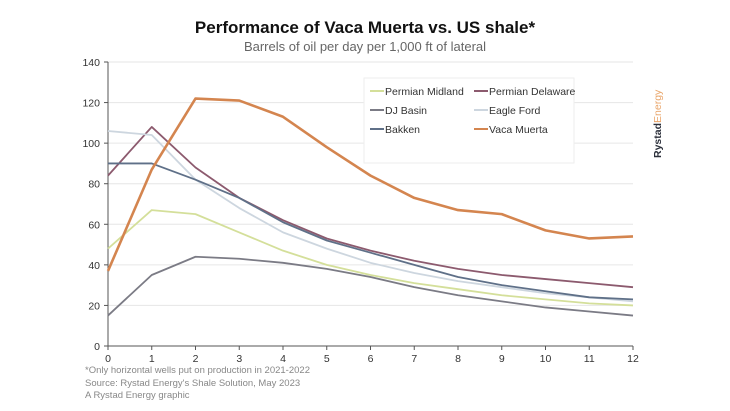 The width and height of the screenshot is (730, 411). Describe the element at coordinates (91, 104) in the screenshot. I see `y-tick-label: 120` at that location.